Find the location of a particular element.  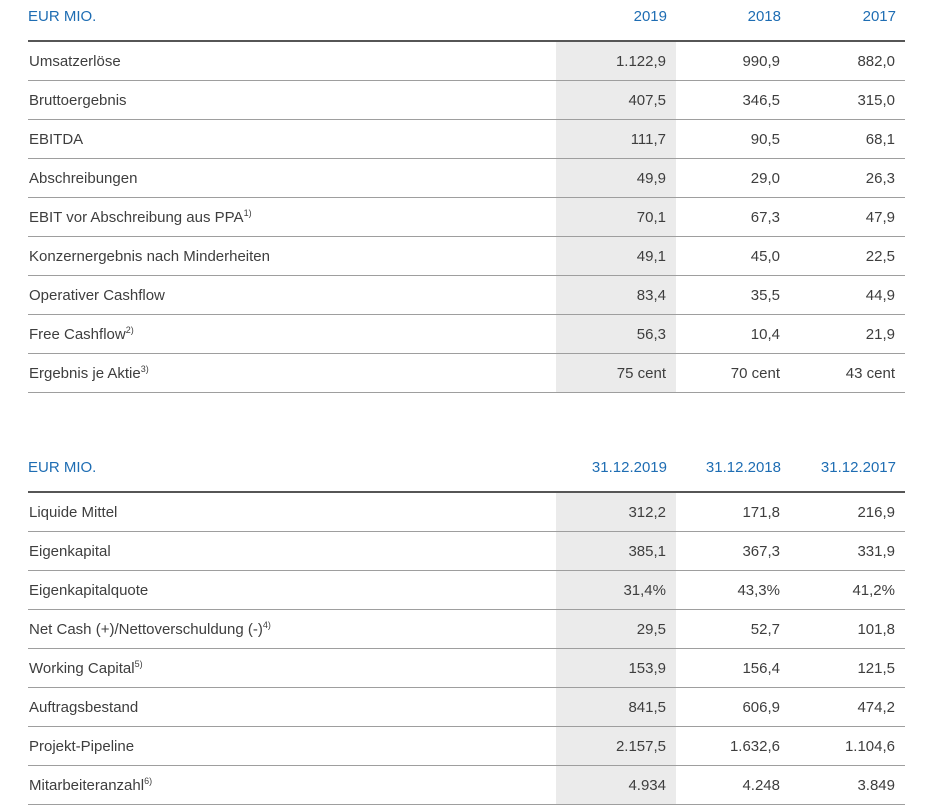

footnote-marker: 3) is located at coordinates (144, 368).